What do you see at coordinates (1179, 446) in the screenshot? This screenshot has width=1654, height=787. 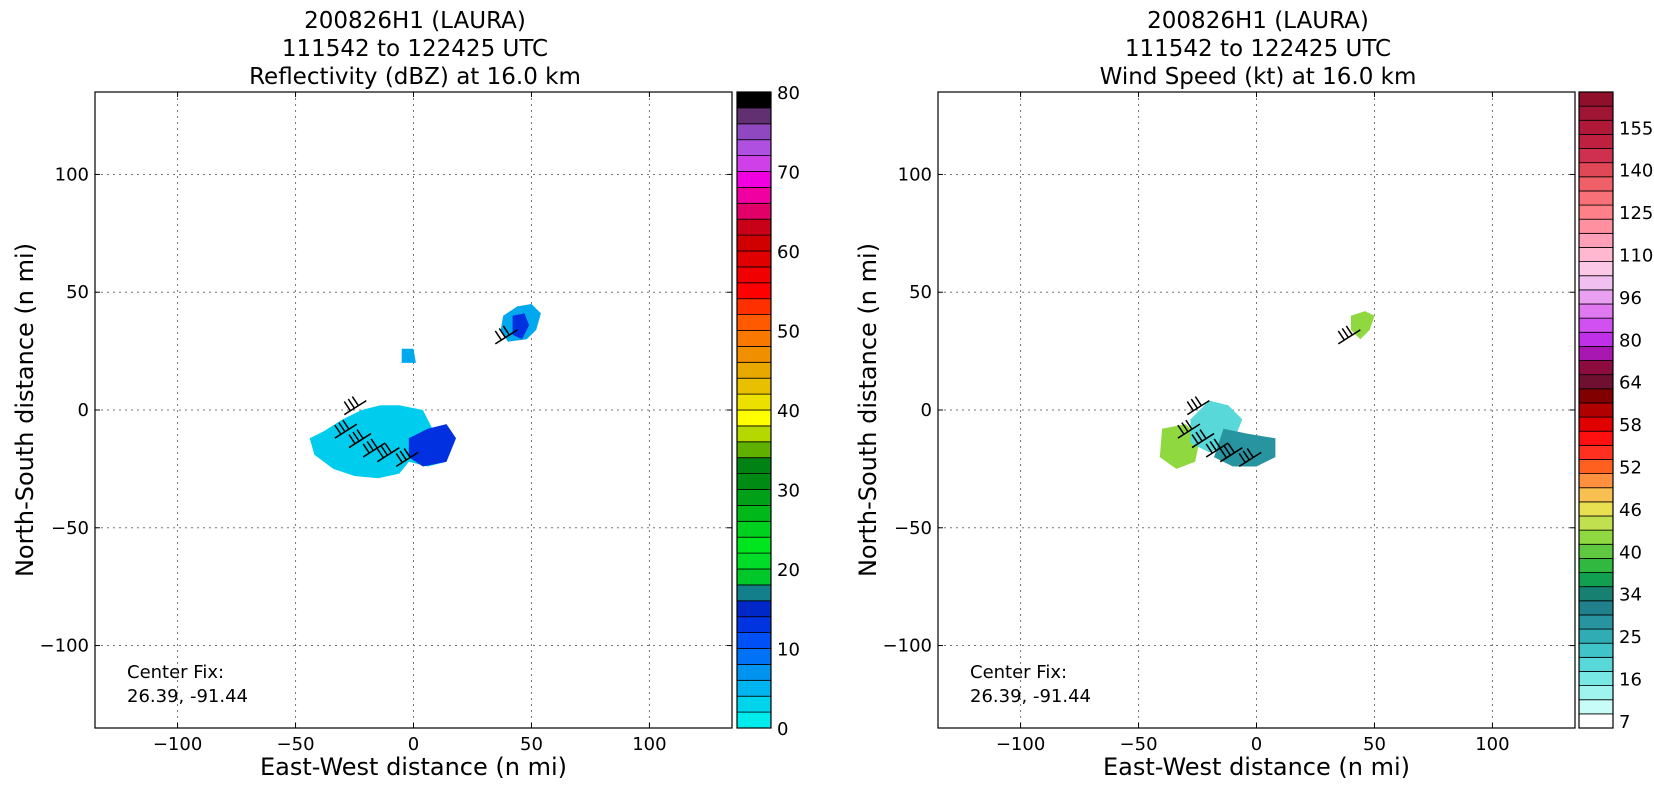 I see `wind-region-west_green` at bounding box center [1179, 446].